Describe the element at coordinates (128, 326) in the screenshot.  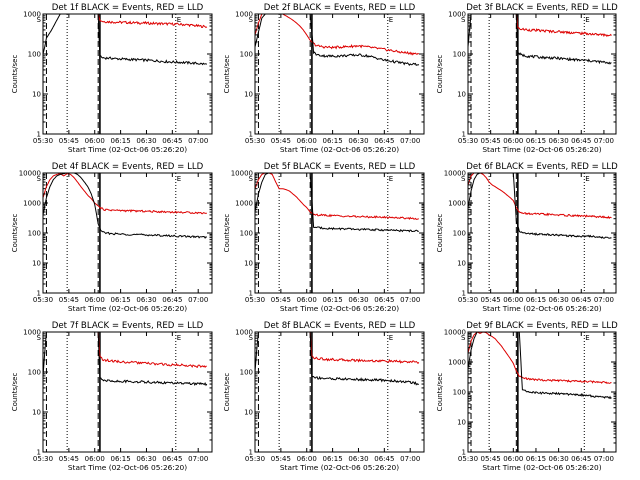
I see `chart-title: Det 7f BLACK = Events, RED = LLD` at that location.